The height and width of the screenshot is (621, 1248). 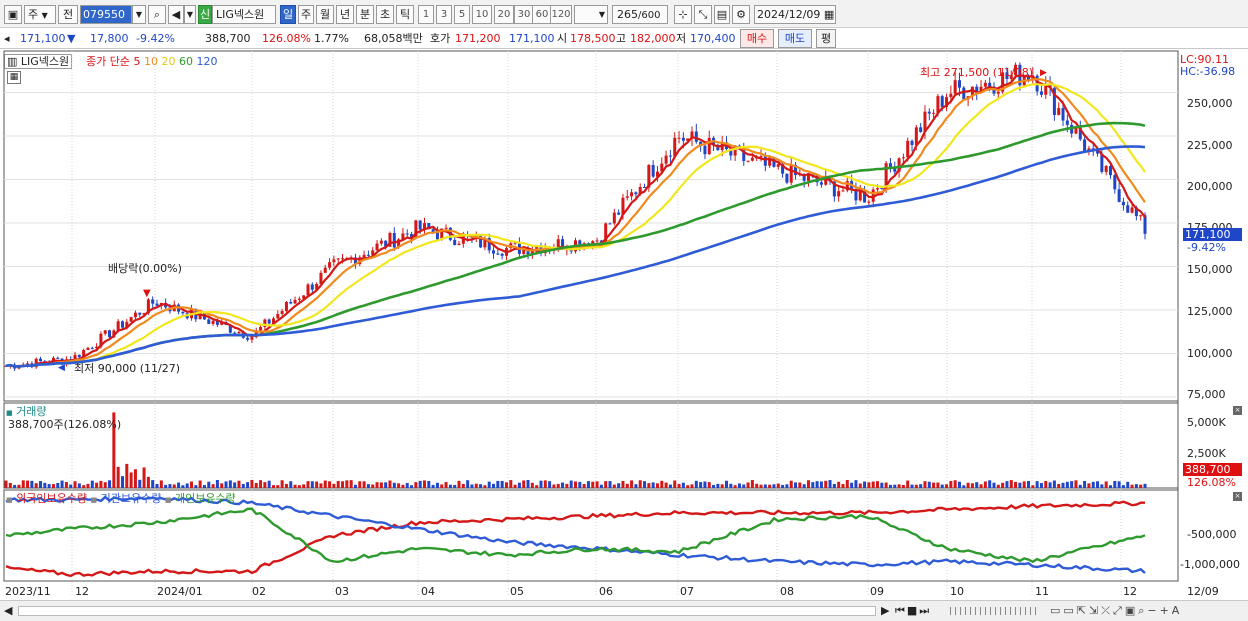 I want to click on chart-tools-icons: ▭▭⇱⇲⤫⤢▣⌕−+A, so click(x=1116, y=610).